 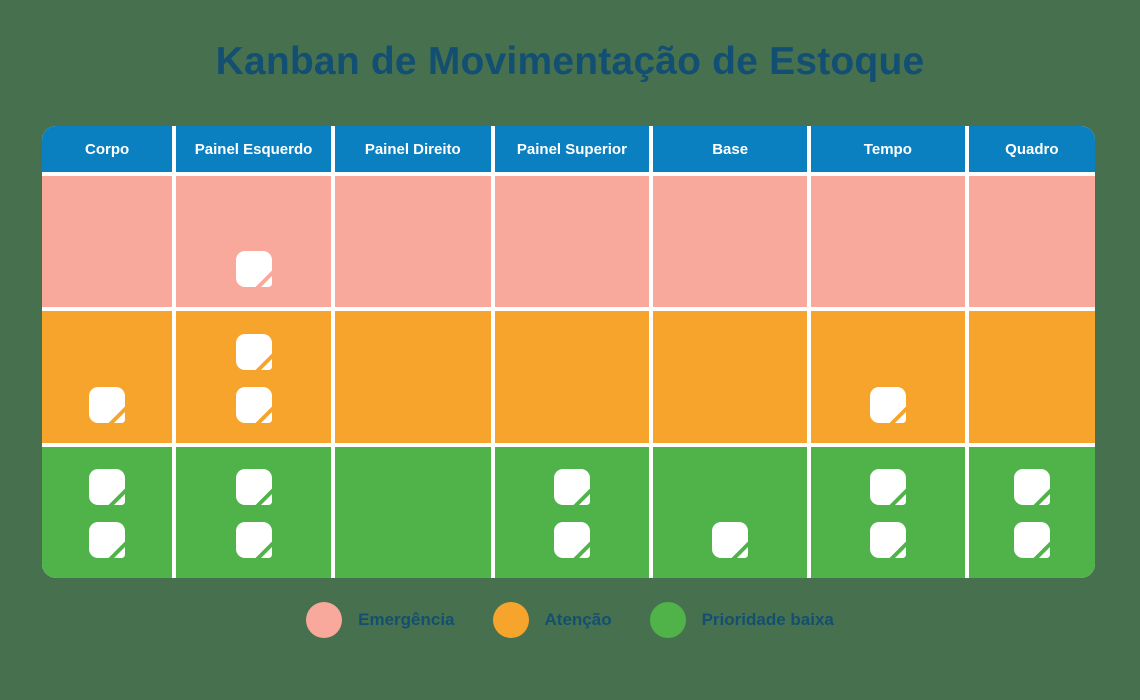 What do you see at coordinates (887, 512) in the screenshot?
I see `cell-prioridade-baixa-tempo` at bounding box center [887, 512].